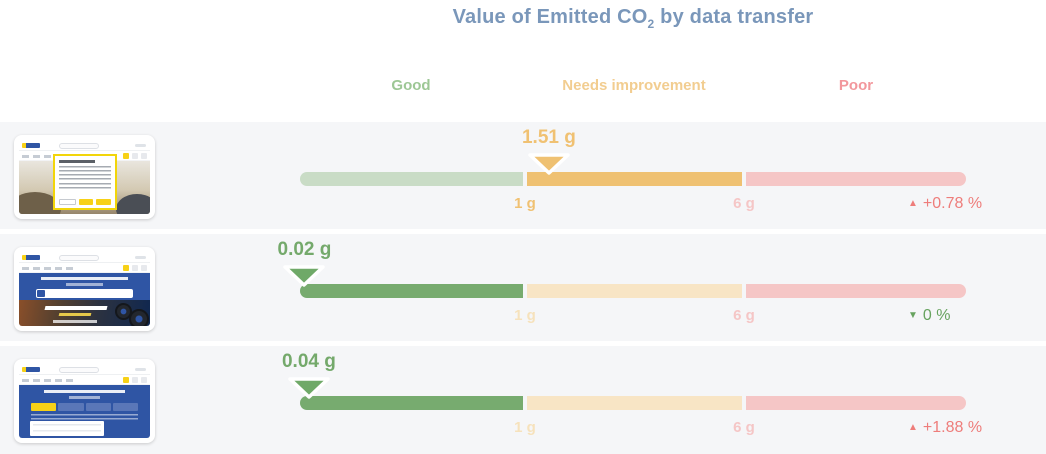  I want to click on banner-headline-line, so click(84, 278).